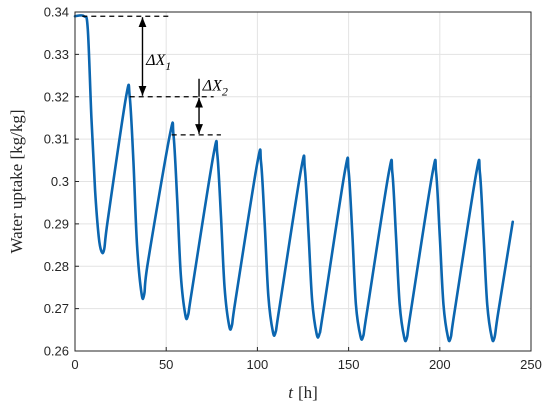 This screenshot has width=550, height=407. Describe the element at coordinates (56, 266) in the screenshot. I see `y-tick-label: 0.28` at that location.